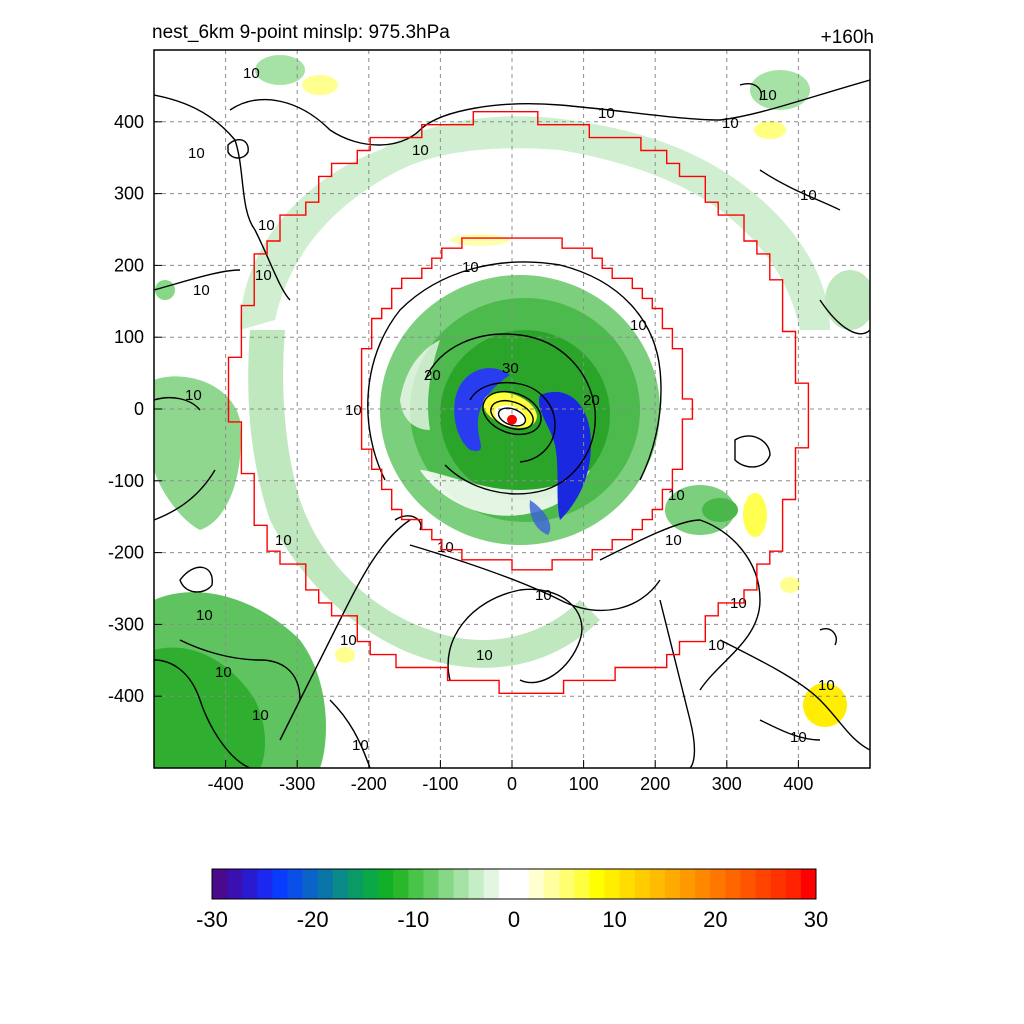 The image size is (1024, 1024). Describe the element at coordinates (512, 784) in the screenshot. I see `x-tick-label: 0` at that location.